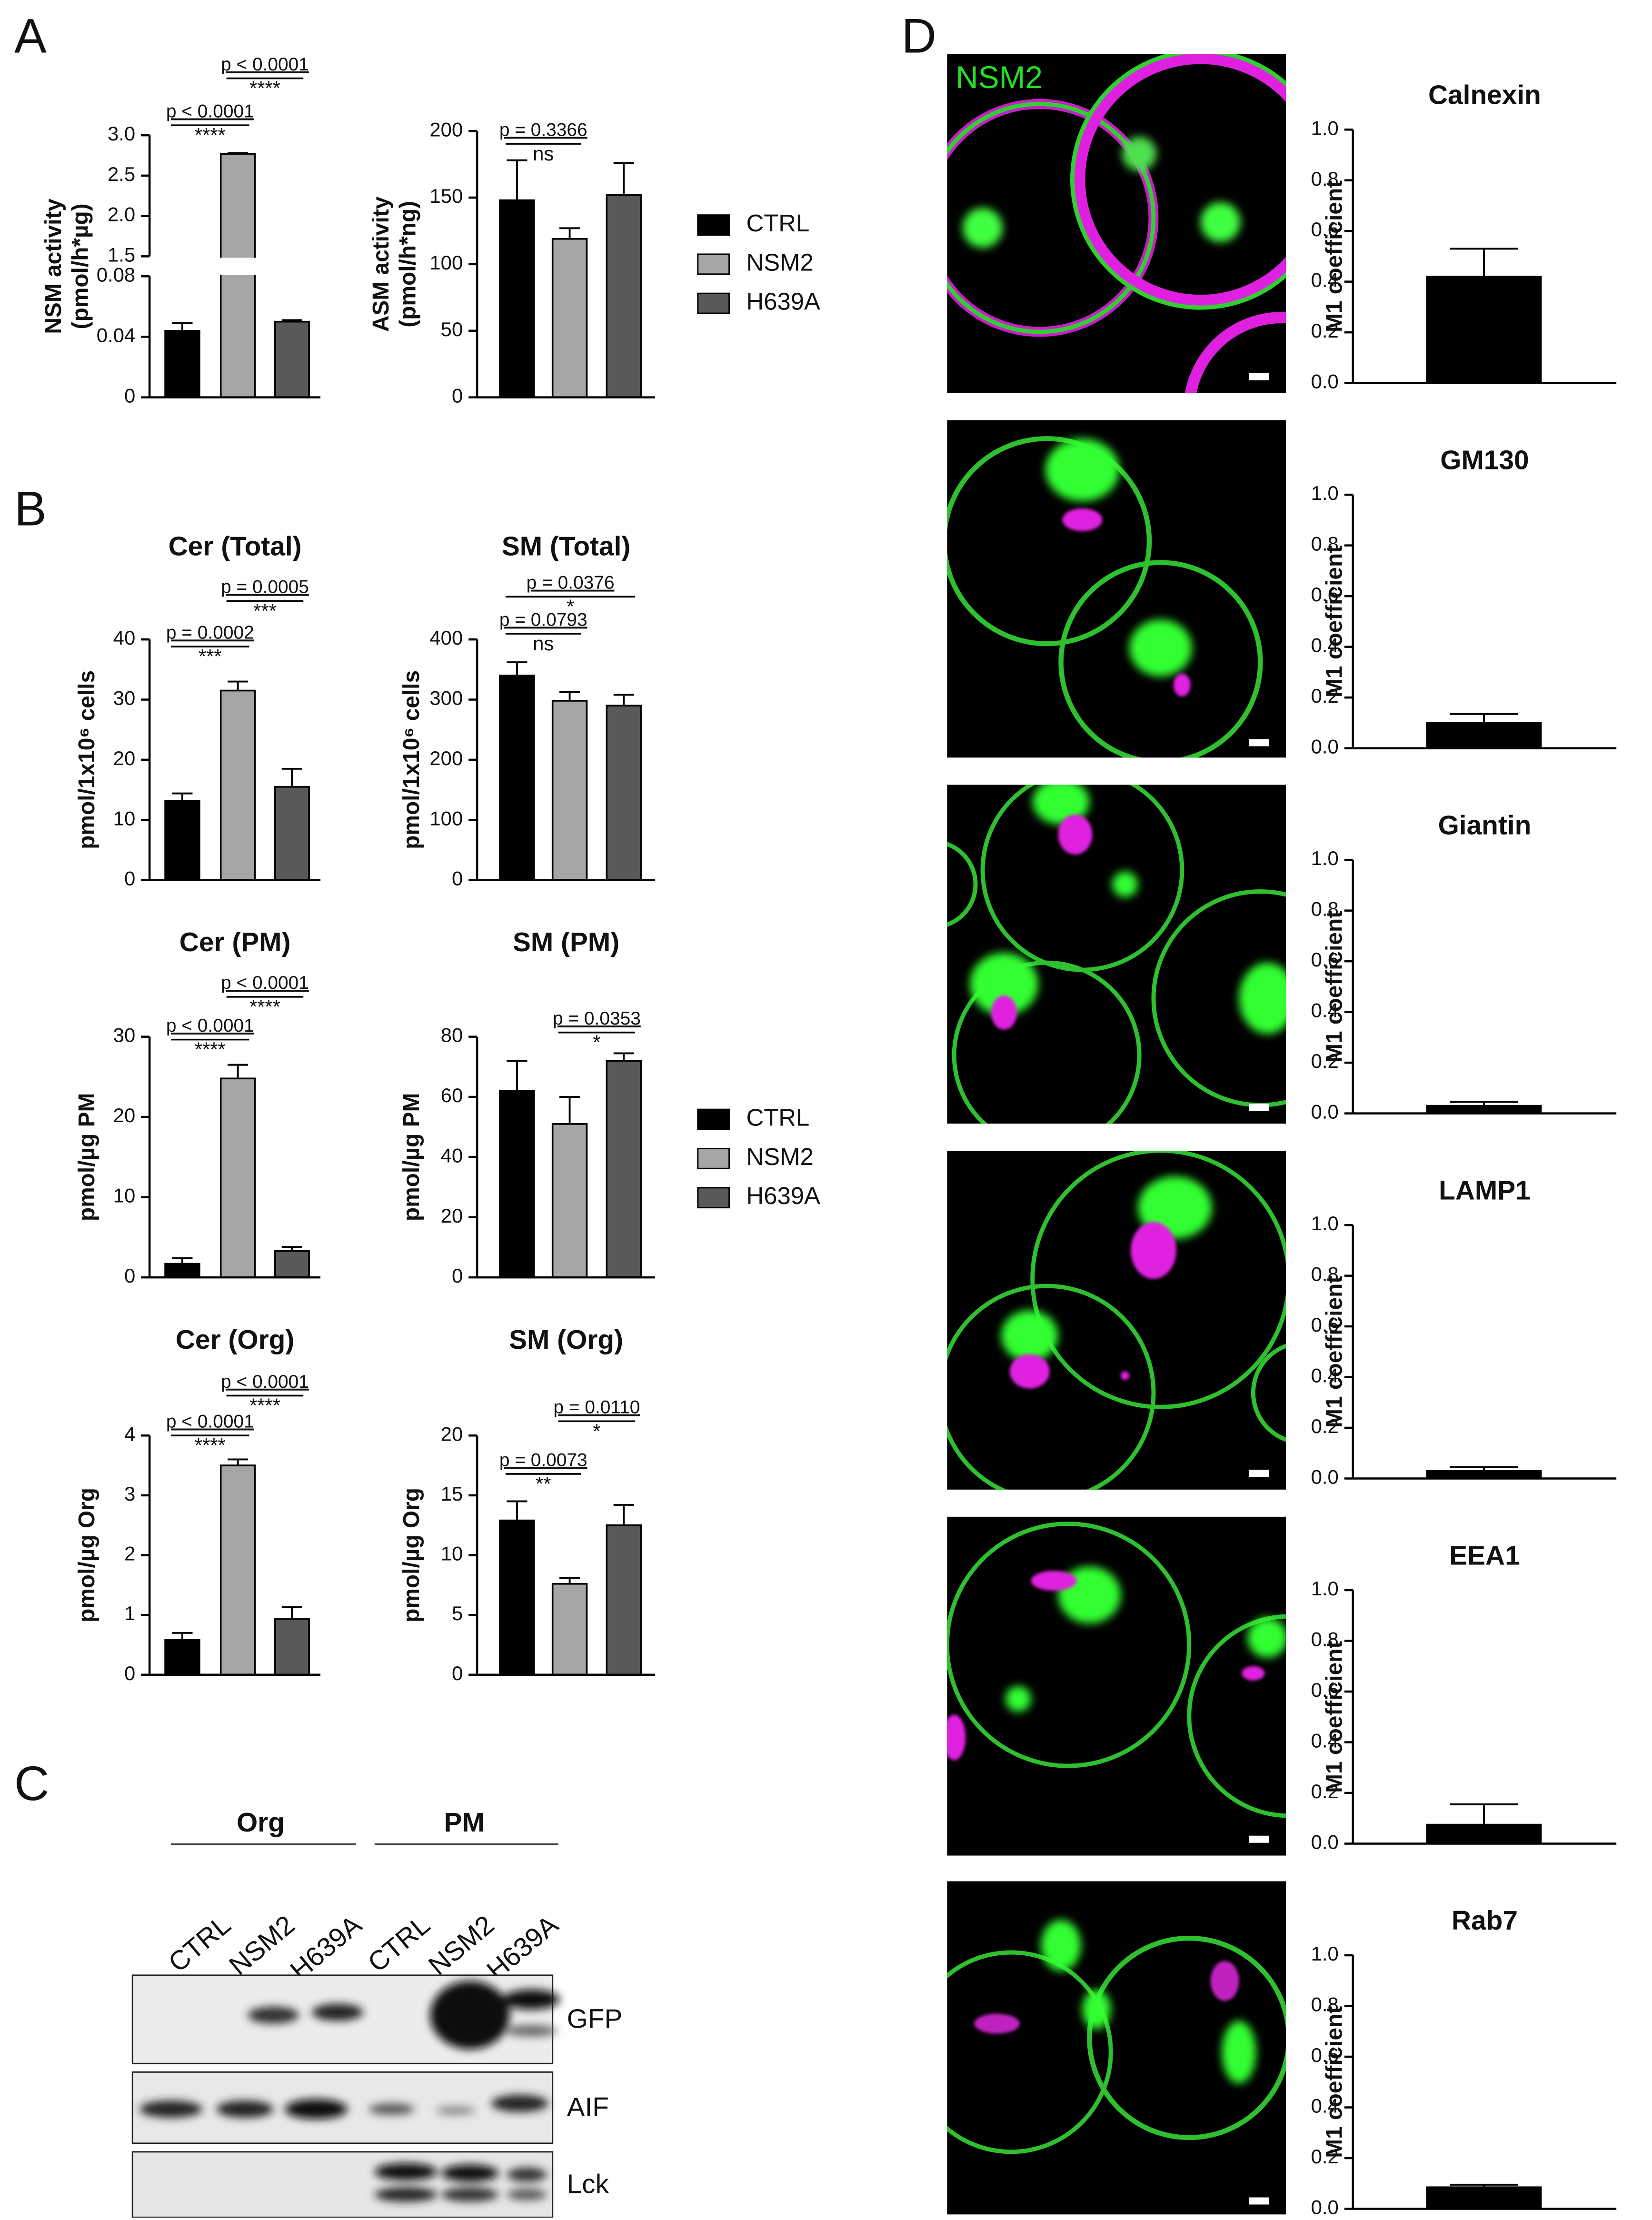 This screenshot has height=2220, width=1652. I want to click on y-axis-label: M1 coefficient, so click(1335, 1352).